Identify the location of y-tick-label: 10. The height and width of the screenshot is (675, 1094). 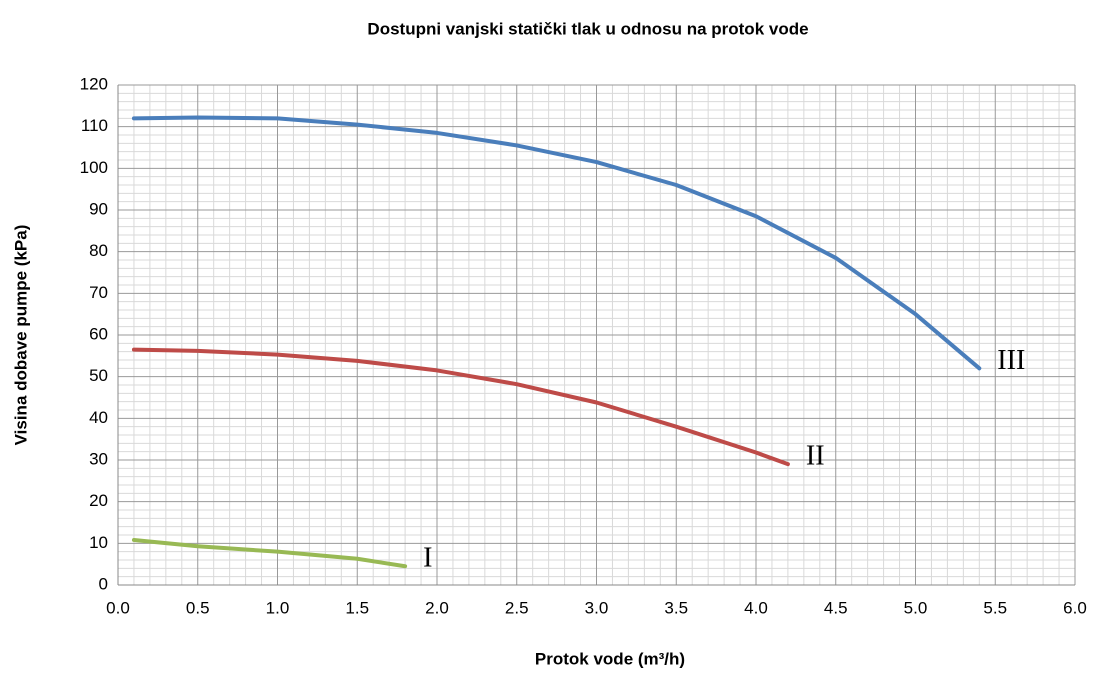
(98, 542).